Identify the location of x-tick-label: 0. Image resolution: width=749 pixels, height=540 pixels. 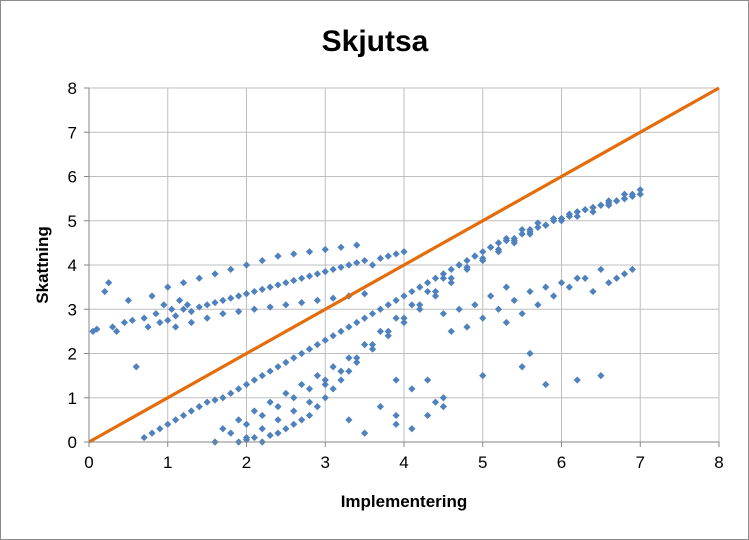
(88, 462).